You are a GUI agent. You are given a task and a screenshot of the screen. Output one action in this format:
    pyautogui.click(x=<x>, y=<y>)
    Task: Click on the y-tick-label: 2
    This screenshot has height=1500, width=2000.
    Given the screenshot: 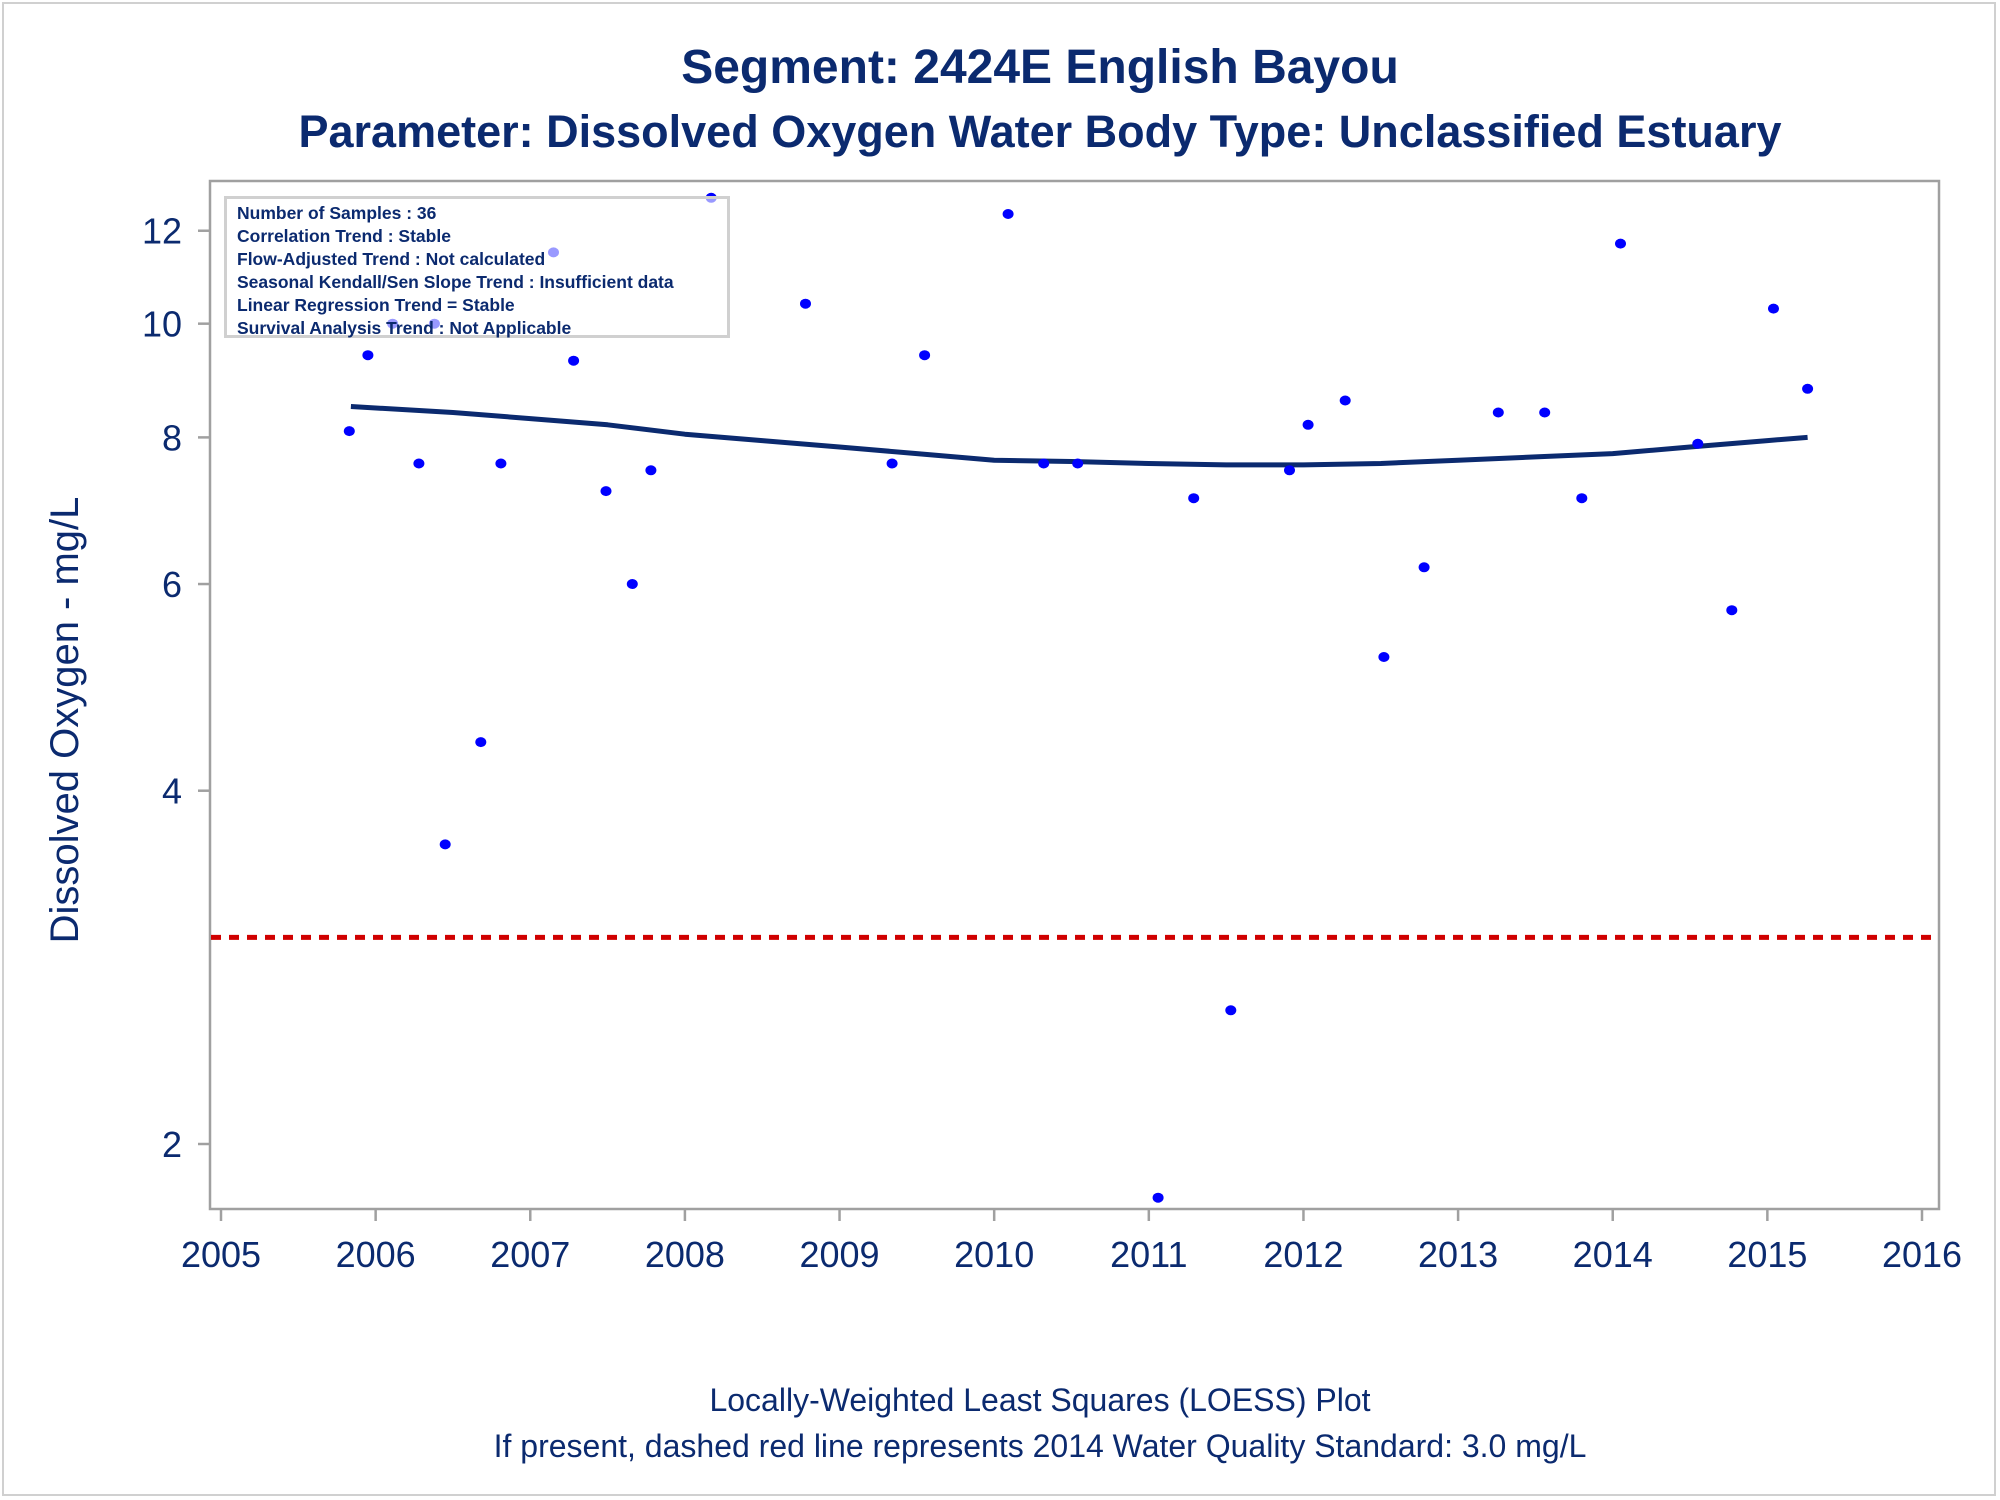 What is the action you would take?
    pyautogui.click(x=172, y=1144)
    